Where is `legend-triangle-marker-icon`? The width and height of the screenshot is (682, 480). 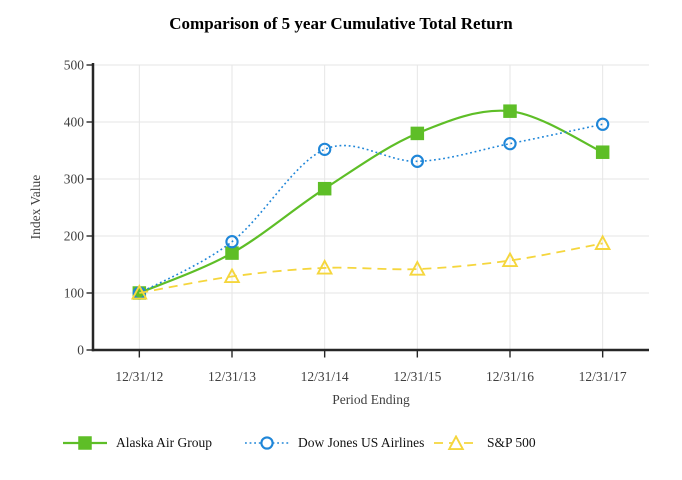 legend-triangle-marker-icon is located at coordinates (456, 443).